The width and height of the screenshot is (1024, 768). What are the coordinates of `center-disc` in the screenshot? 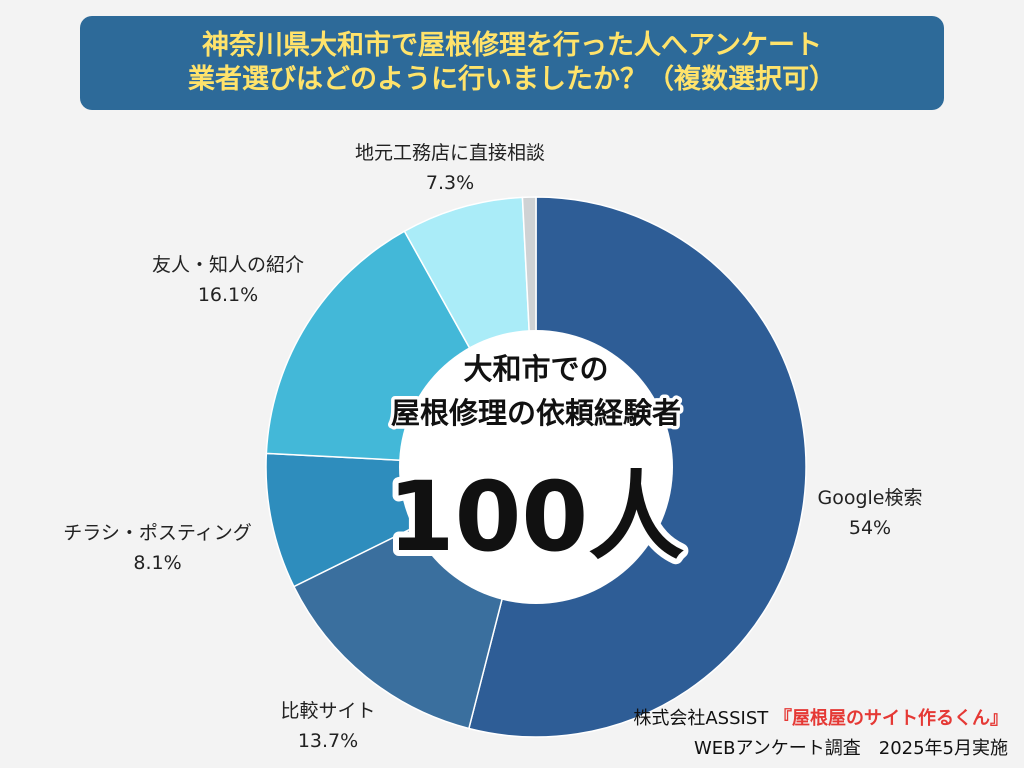 It's located at (536, 467).